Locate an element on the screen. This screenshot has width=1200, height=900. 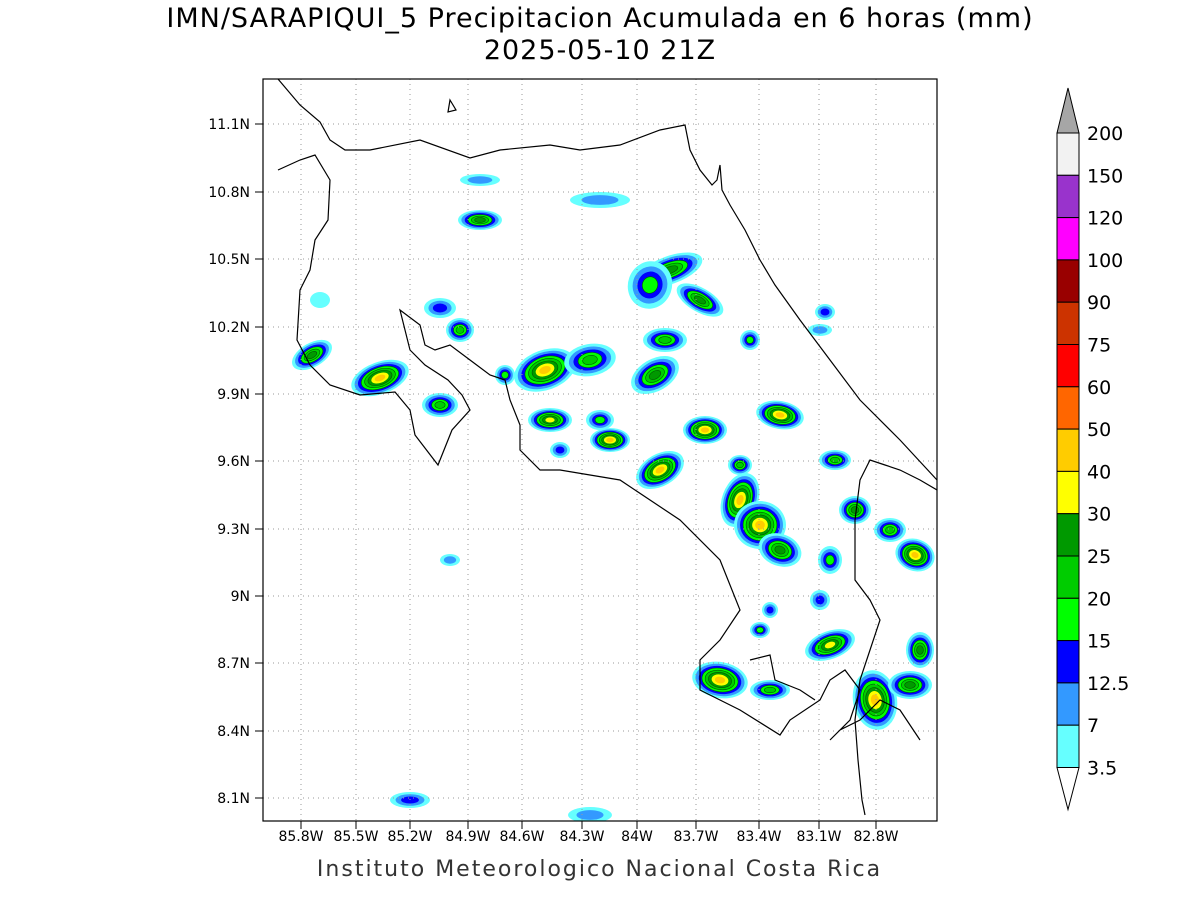
lon-tick-label: 82.8W is located at coordinates (875, 837).